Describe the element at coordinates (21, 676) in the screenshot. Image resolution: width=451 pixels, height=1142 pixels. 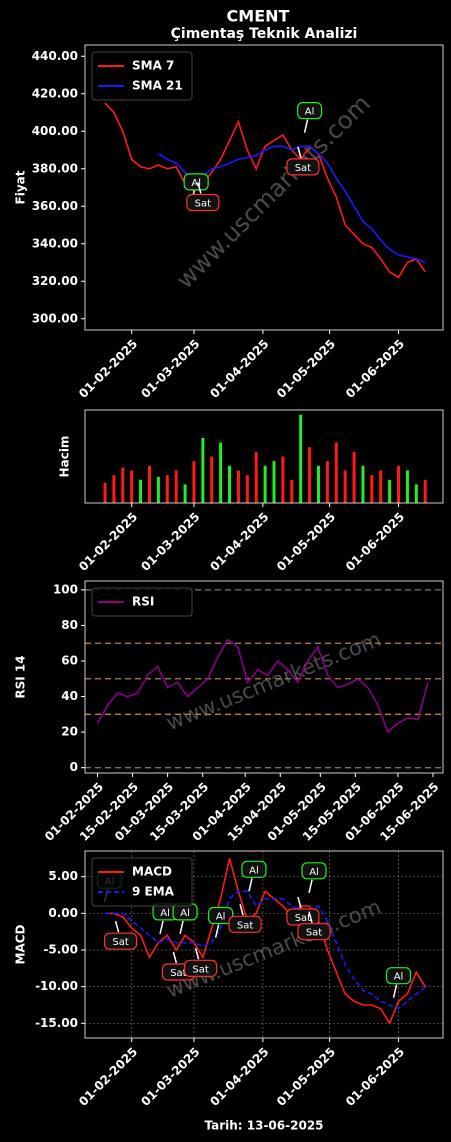
I see `y-axis-label: RSI 14` at that location.